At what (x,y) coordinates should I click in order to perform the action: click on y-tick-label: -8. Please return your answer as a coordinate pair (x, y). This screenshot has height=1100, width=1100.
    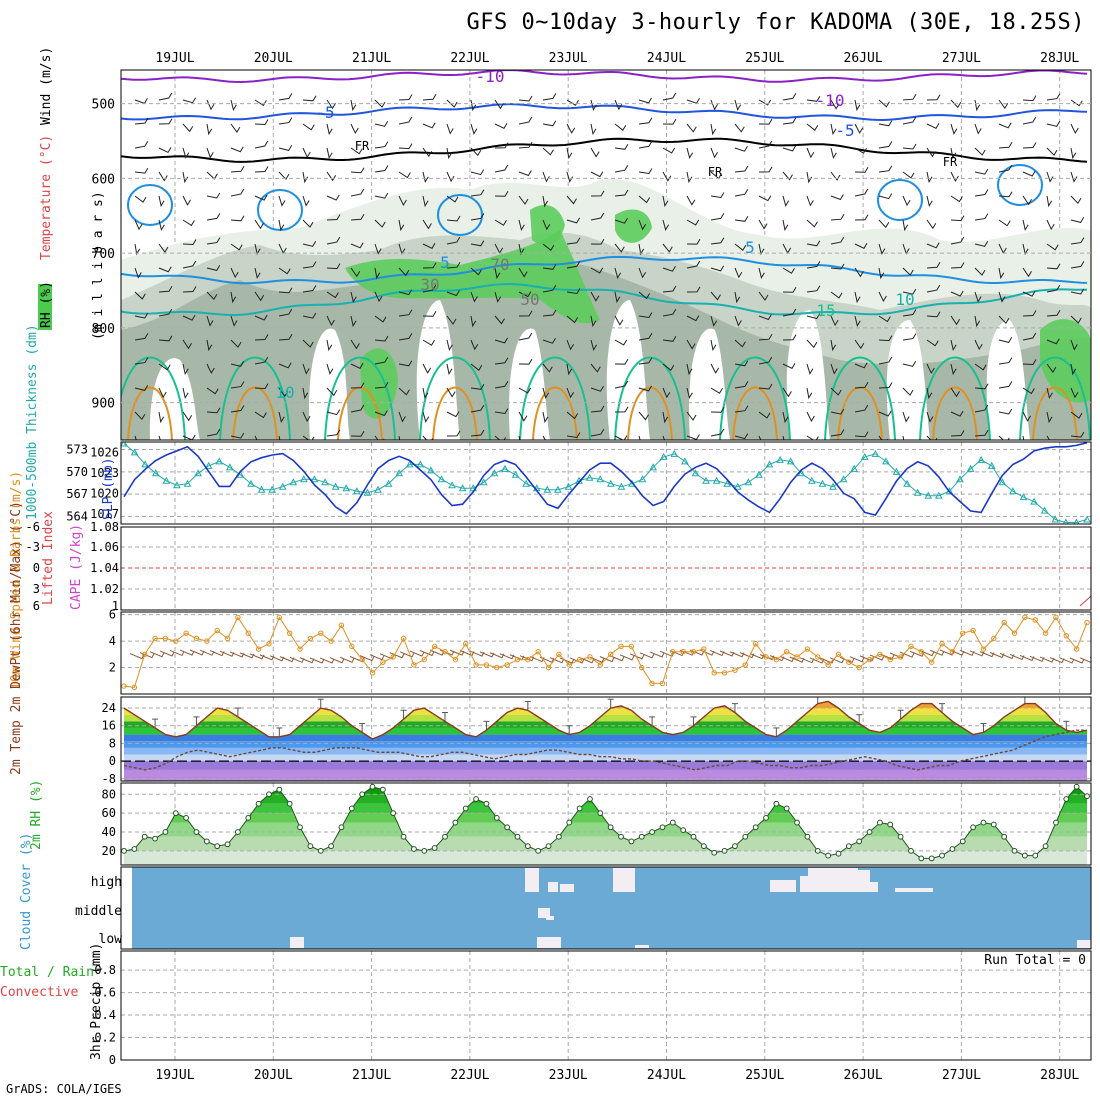
    Looking at the image, I should click on (109, 779).